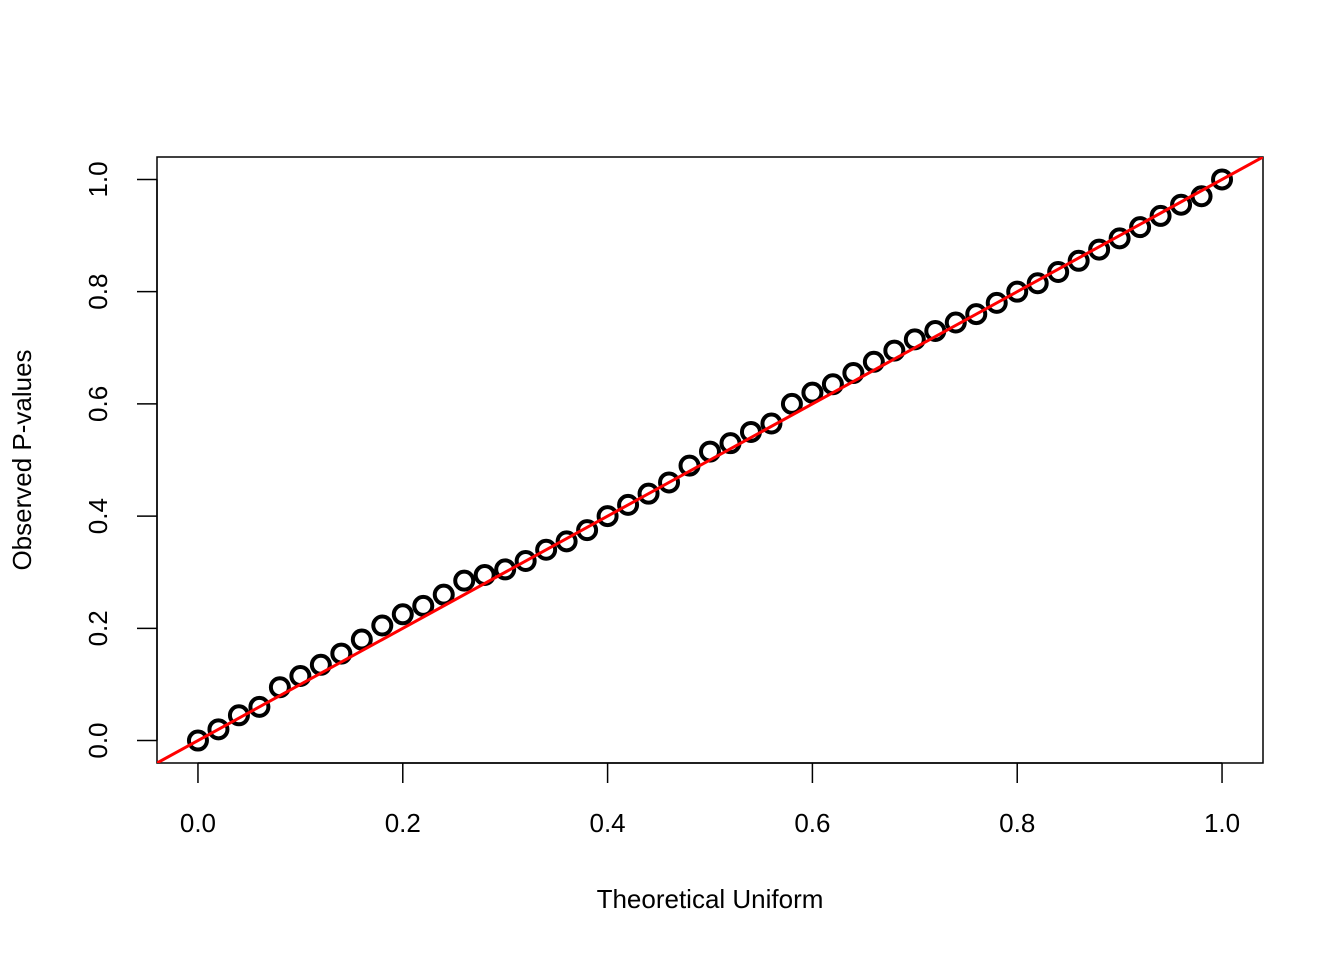 The height and width of the screenshot is (960, 1344). I want to click on y-tick-label: 0.8, so click(98, 292).